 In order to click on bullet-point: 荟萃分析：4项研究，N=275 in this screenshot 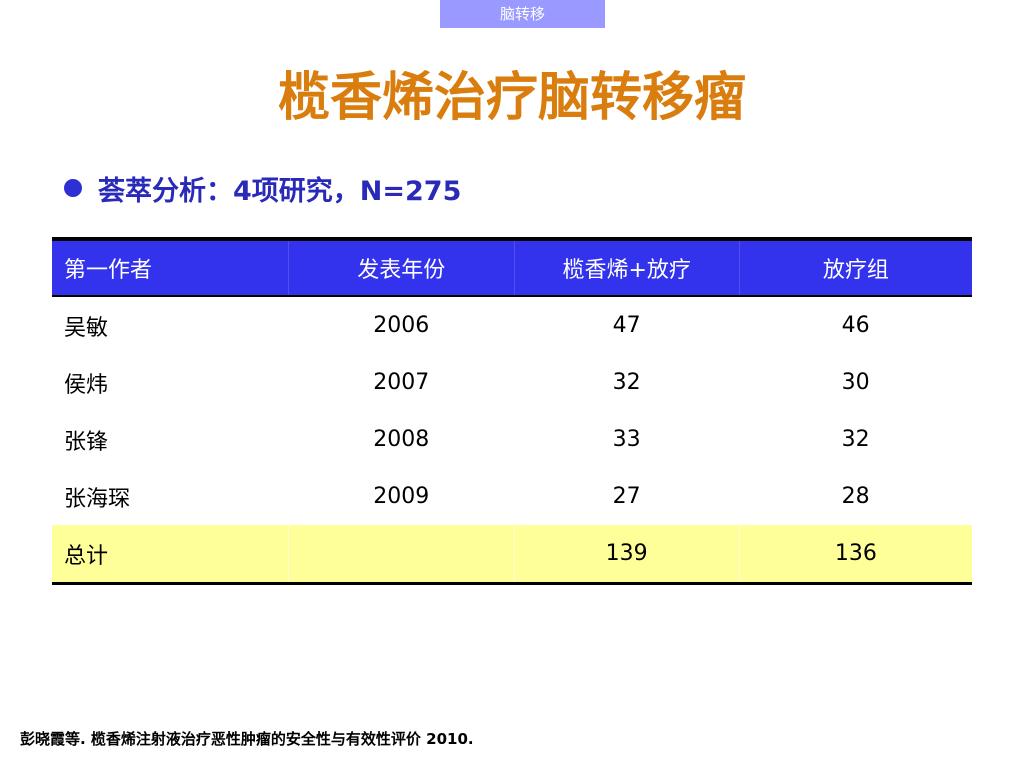, I will do `click(262, 188)`.